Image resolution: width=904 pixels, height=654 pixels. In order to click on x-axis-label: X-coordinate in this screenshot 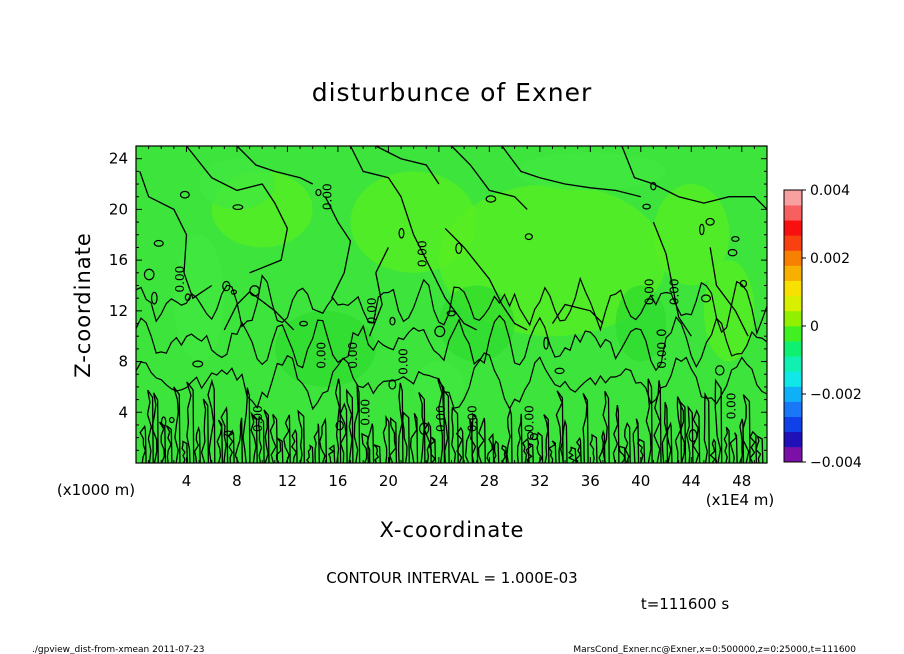, I will do `click(452, 530)`.